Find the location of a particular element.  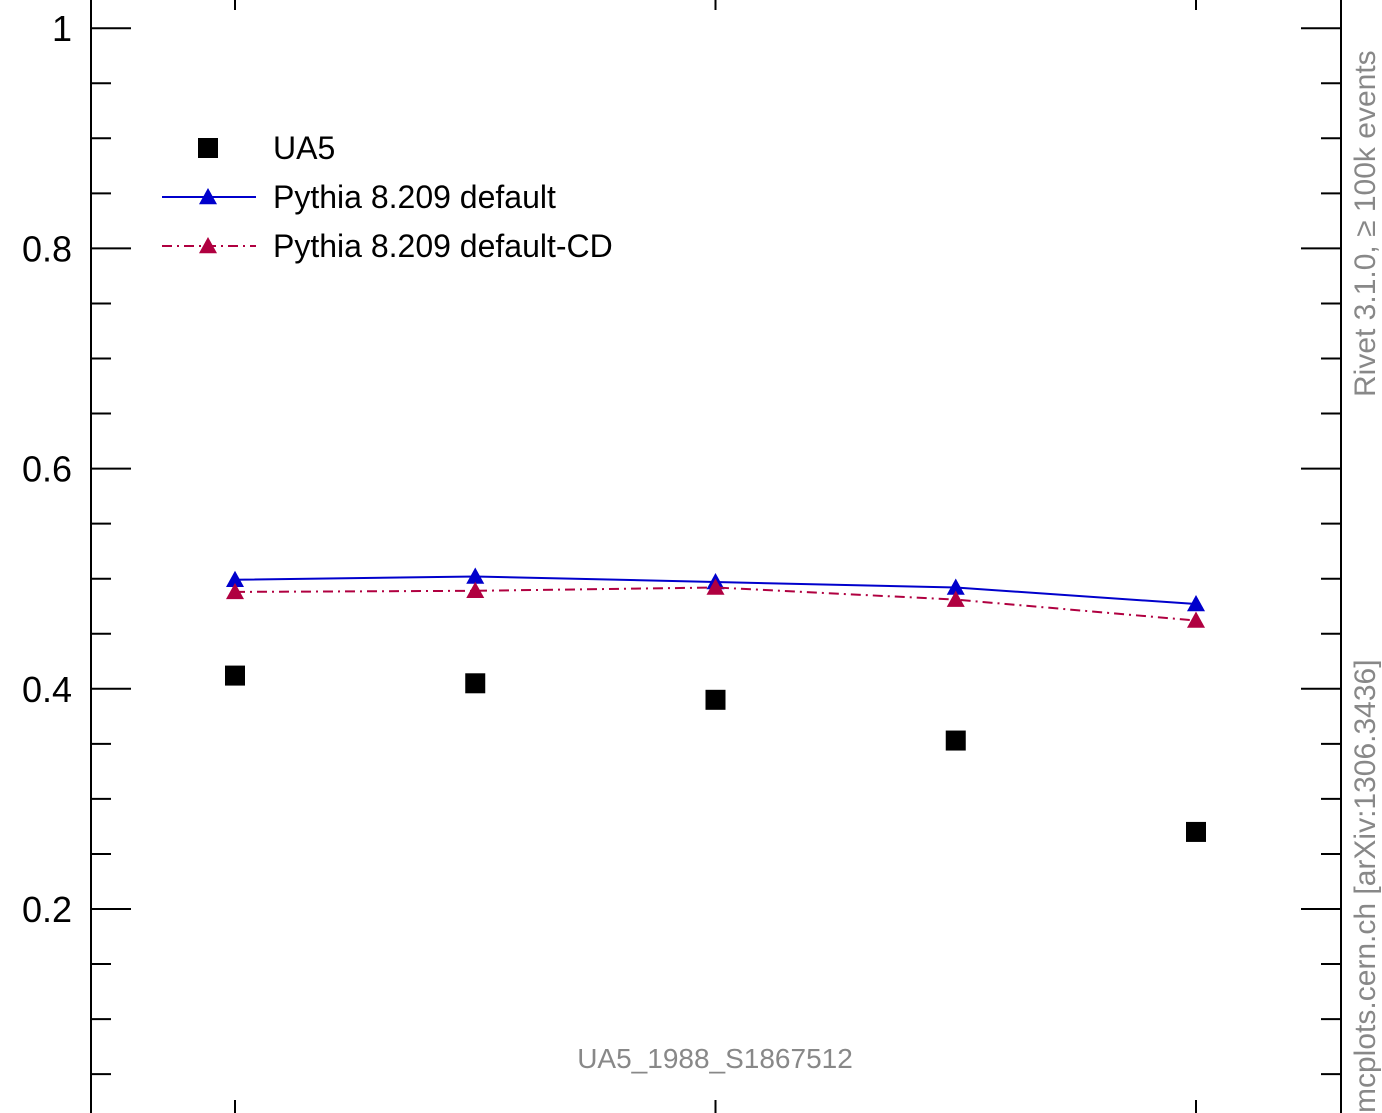

legend-label: Pythia 8.209 default-CD is located at coordinates (443, 246).